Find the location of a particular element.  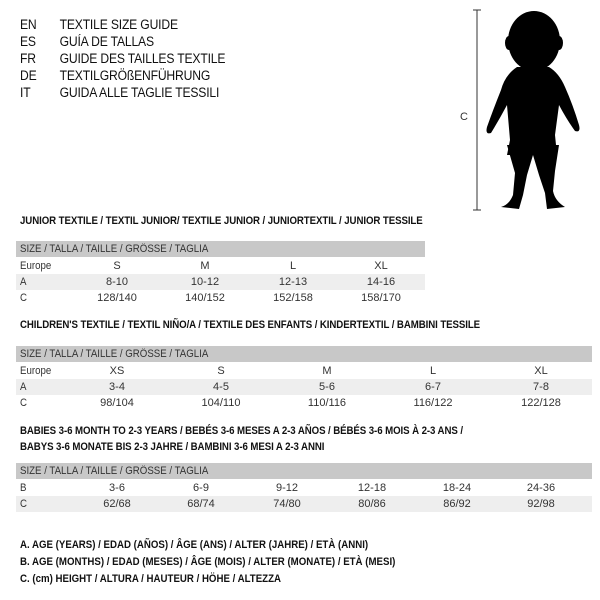

language-title-row: ES GUÍA DE TALLAS is located at coordinates (87, 41).